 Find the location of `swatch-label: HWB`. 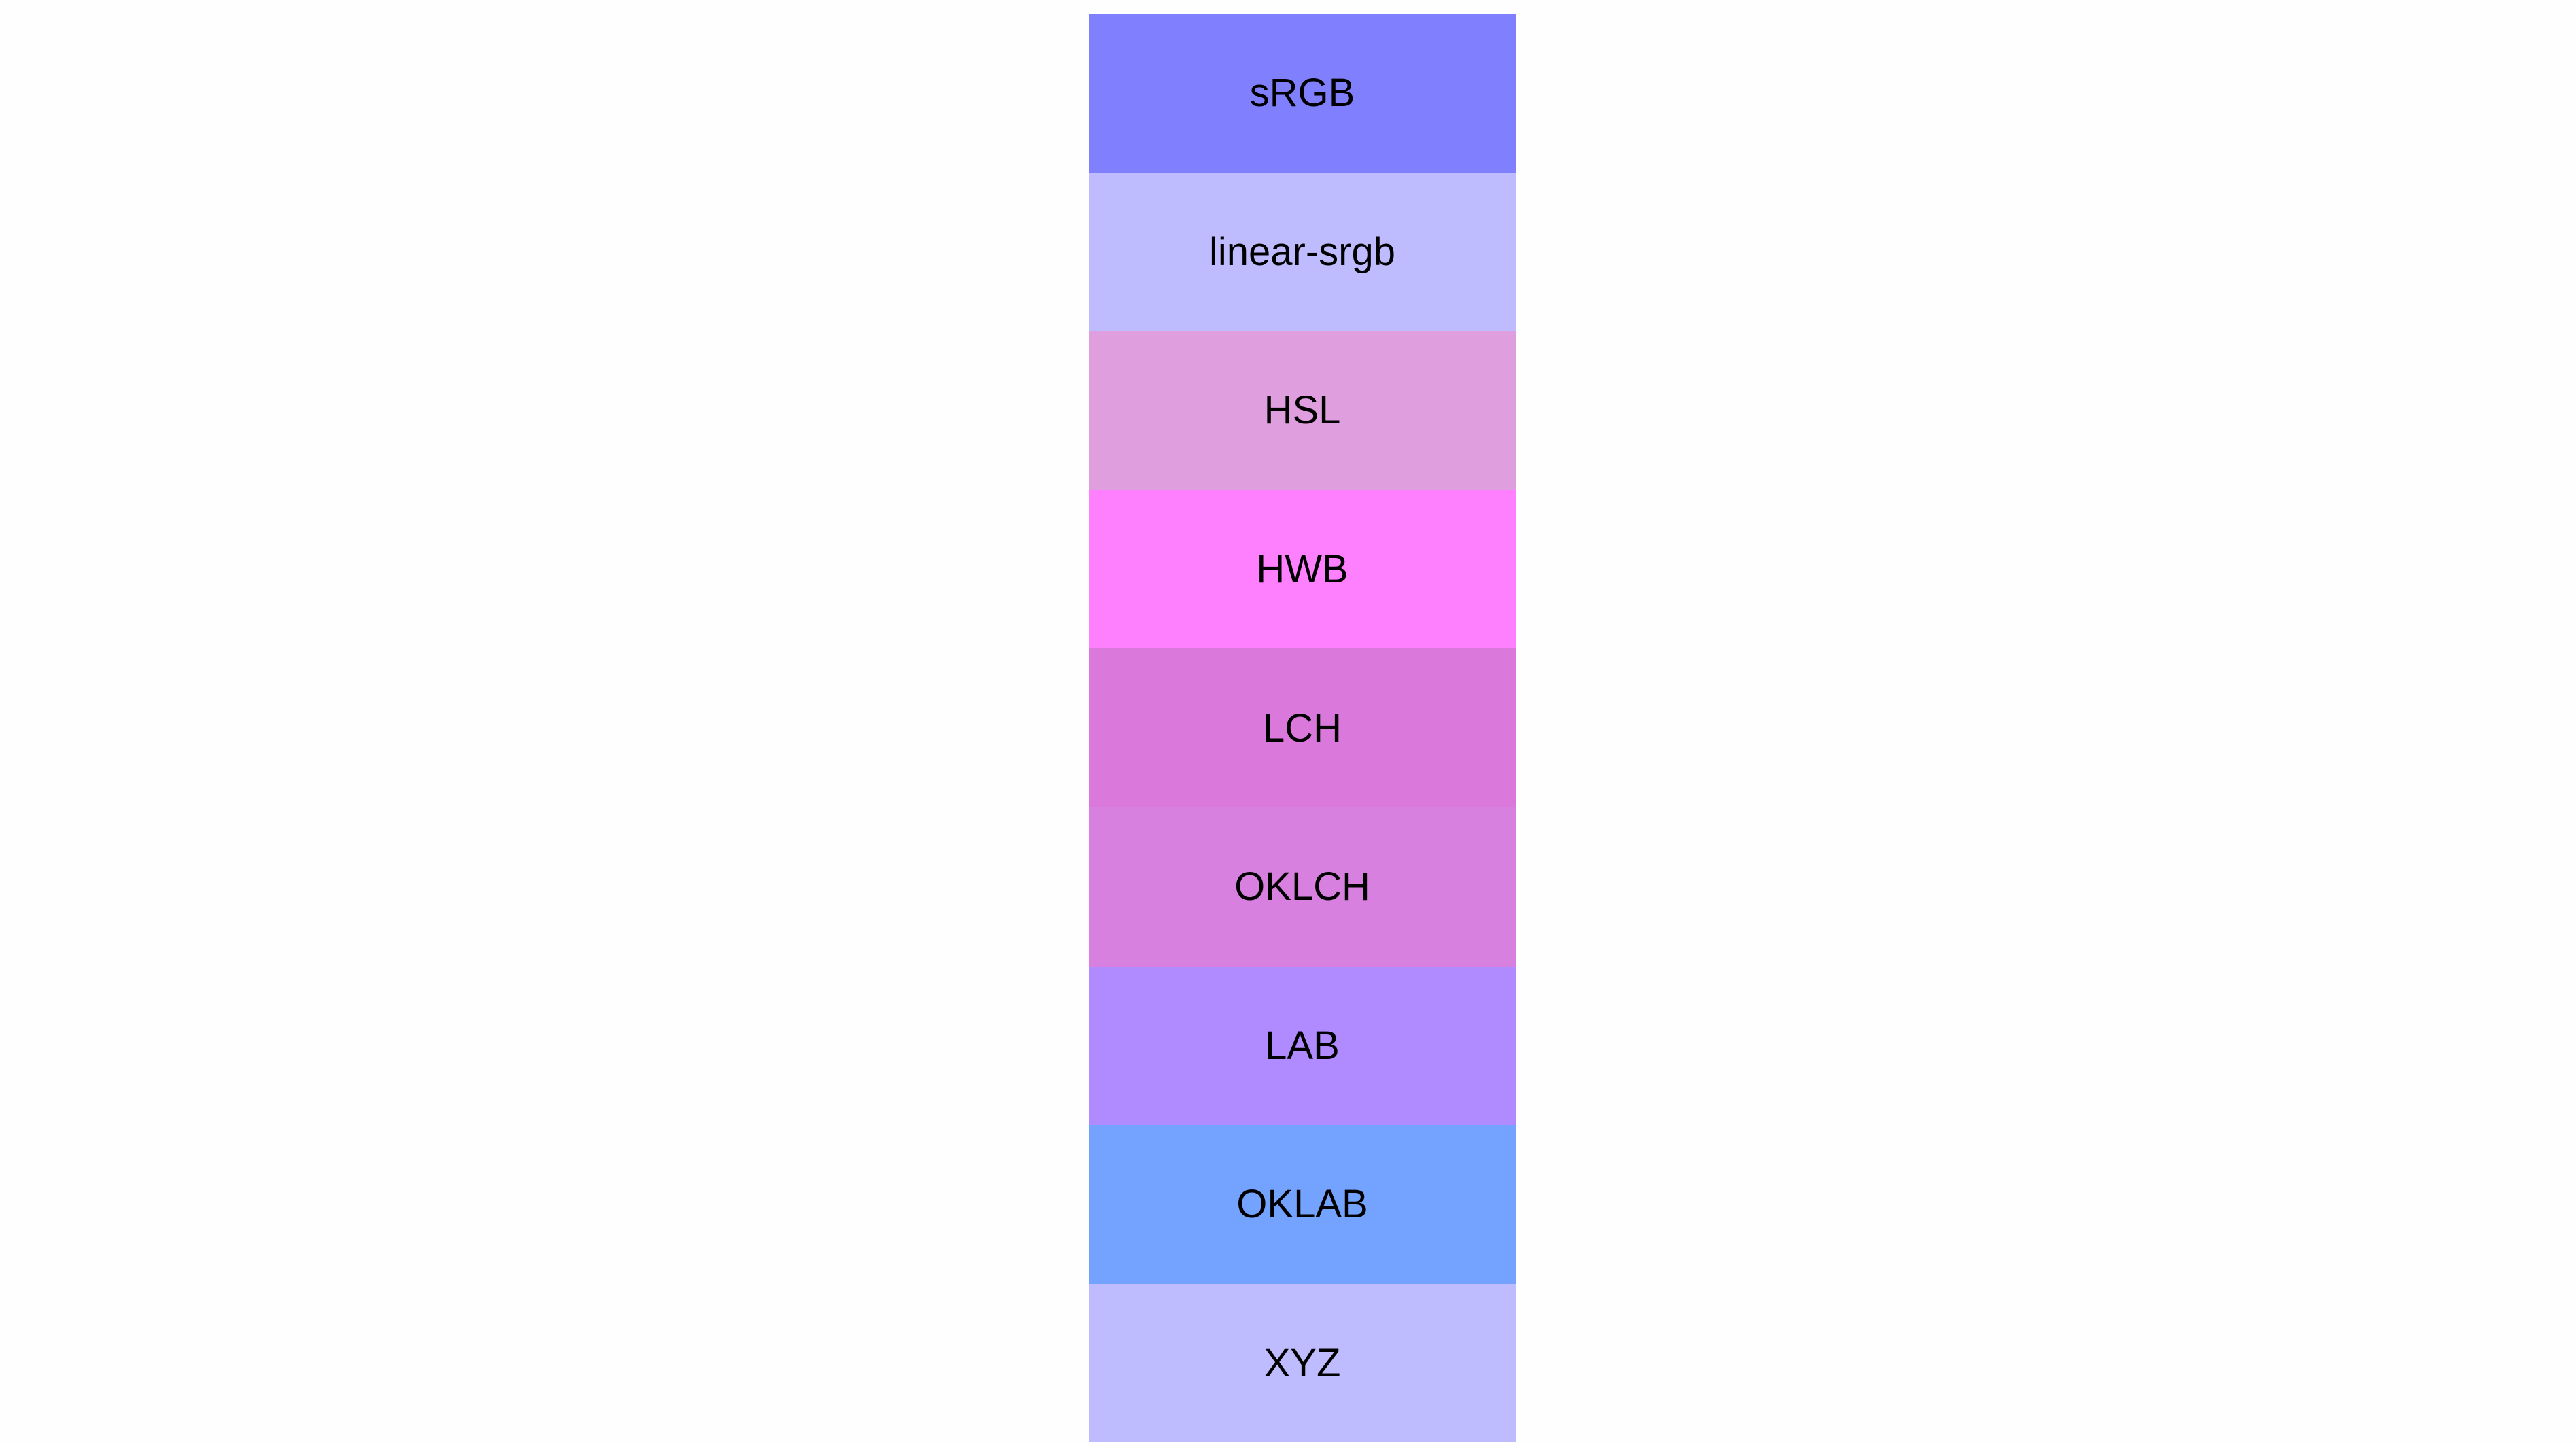

swatch-label: HWB is located at coordinates (1302, 569).